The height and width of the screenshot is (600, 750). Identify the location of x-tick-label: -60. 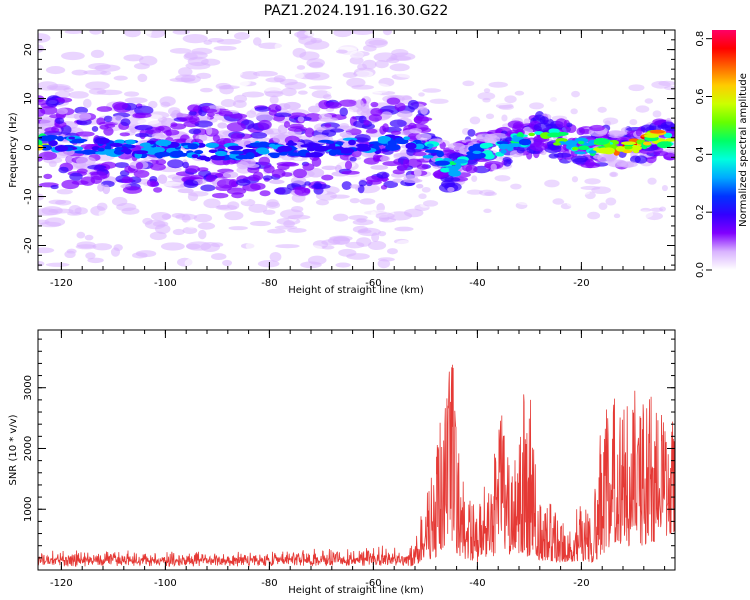
(373, 283).